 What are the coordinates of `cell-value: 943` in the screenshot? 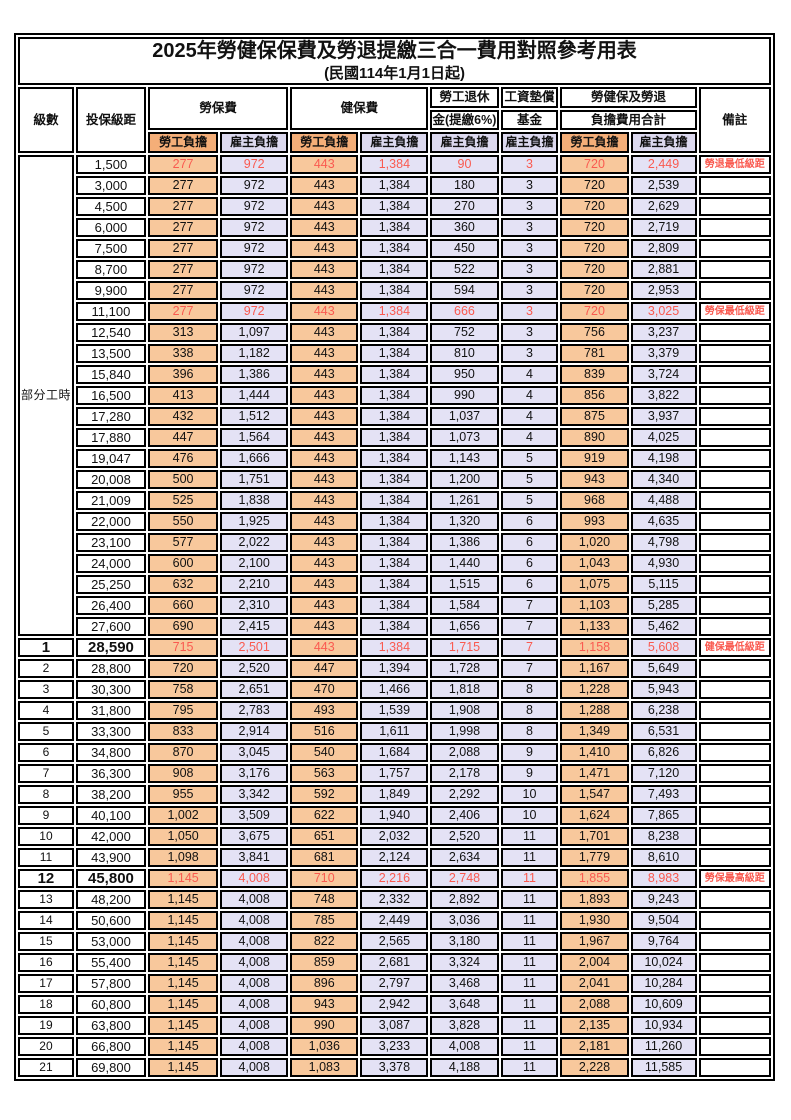 It's located at (324, 1004).